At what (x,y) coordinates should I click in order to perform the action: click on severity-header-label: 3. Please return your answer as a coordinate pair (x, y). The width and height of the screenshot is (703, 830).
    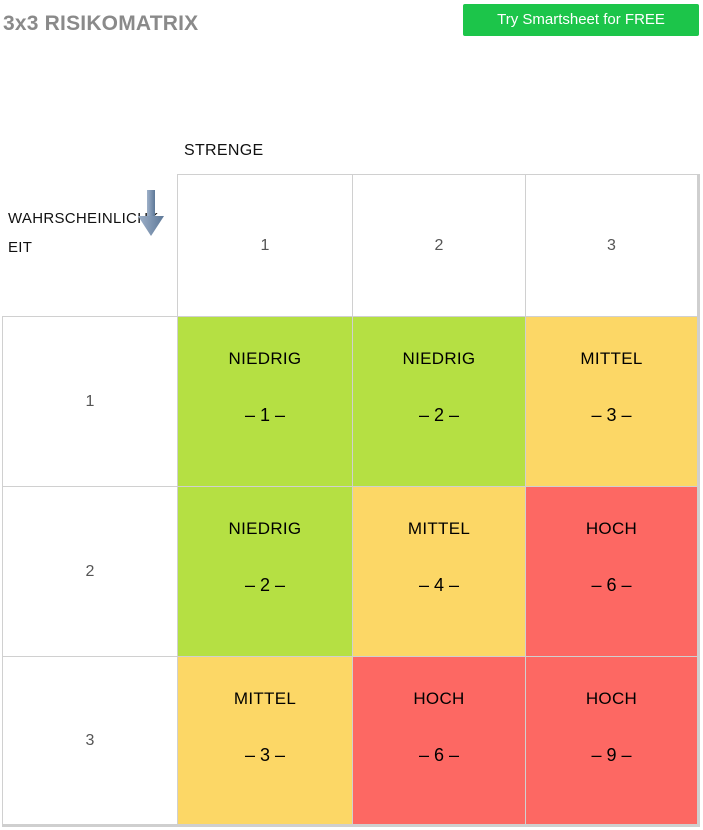
    Looking at the image, I should click on (611, 245).